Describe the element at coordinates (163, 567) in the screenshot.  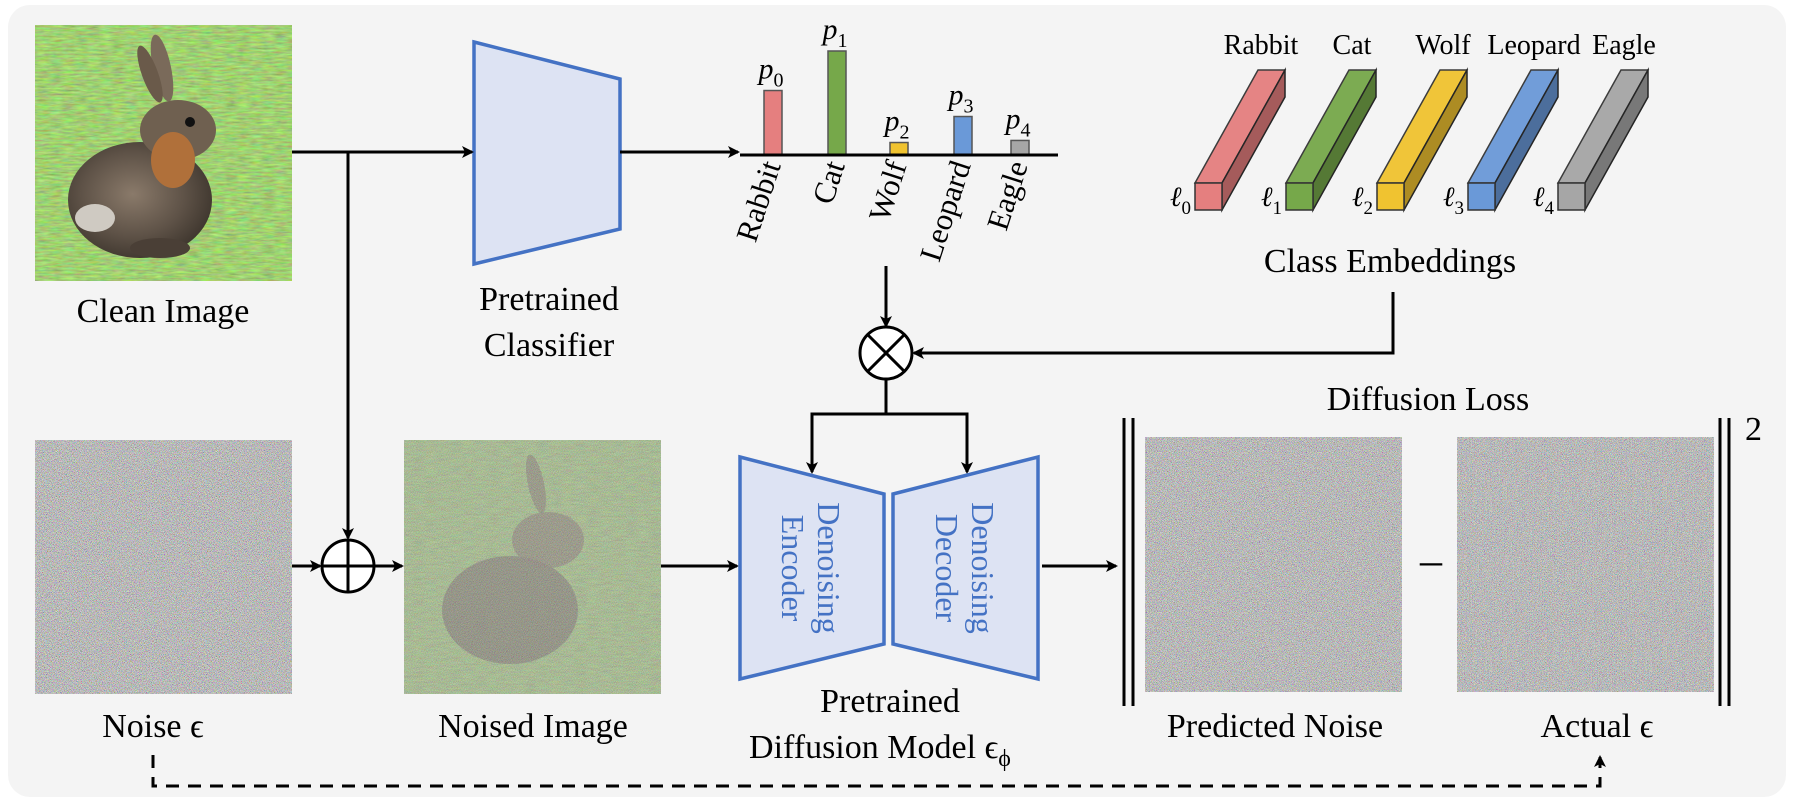
I see `noise-image` at that location.